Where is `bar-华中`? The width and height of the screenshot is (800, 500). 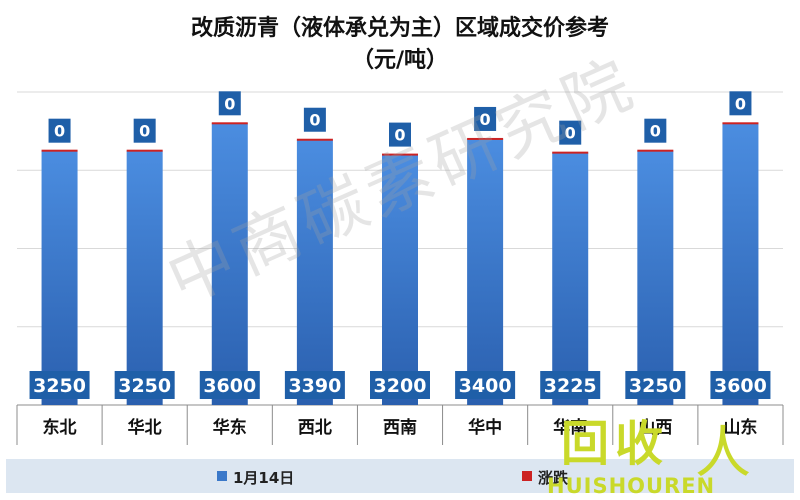 bar-华中 is located at coordinates (485, 271).